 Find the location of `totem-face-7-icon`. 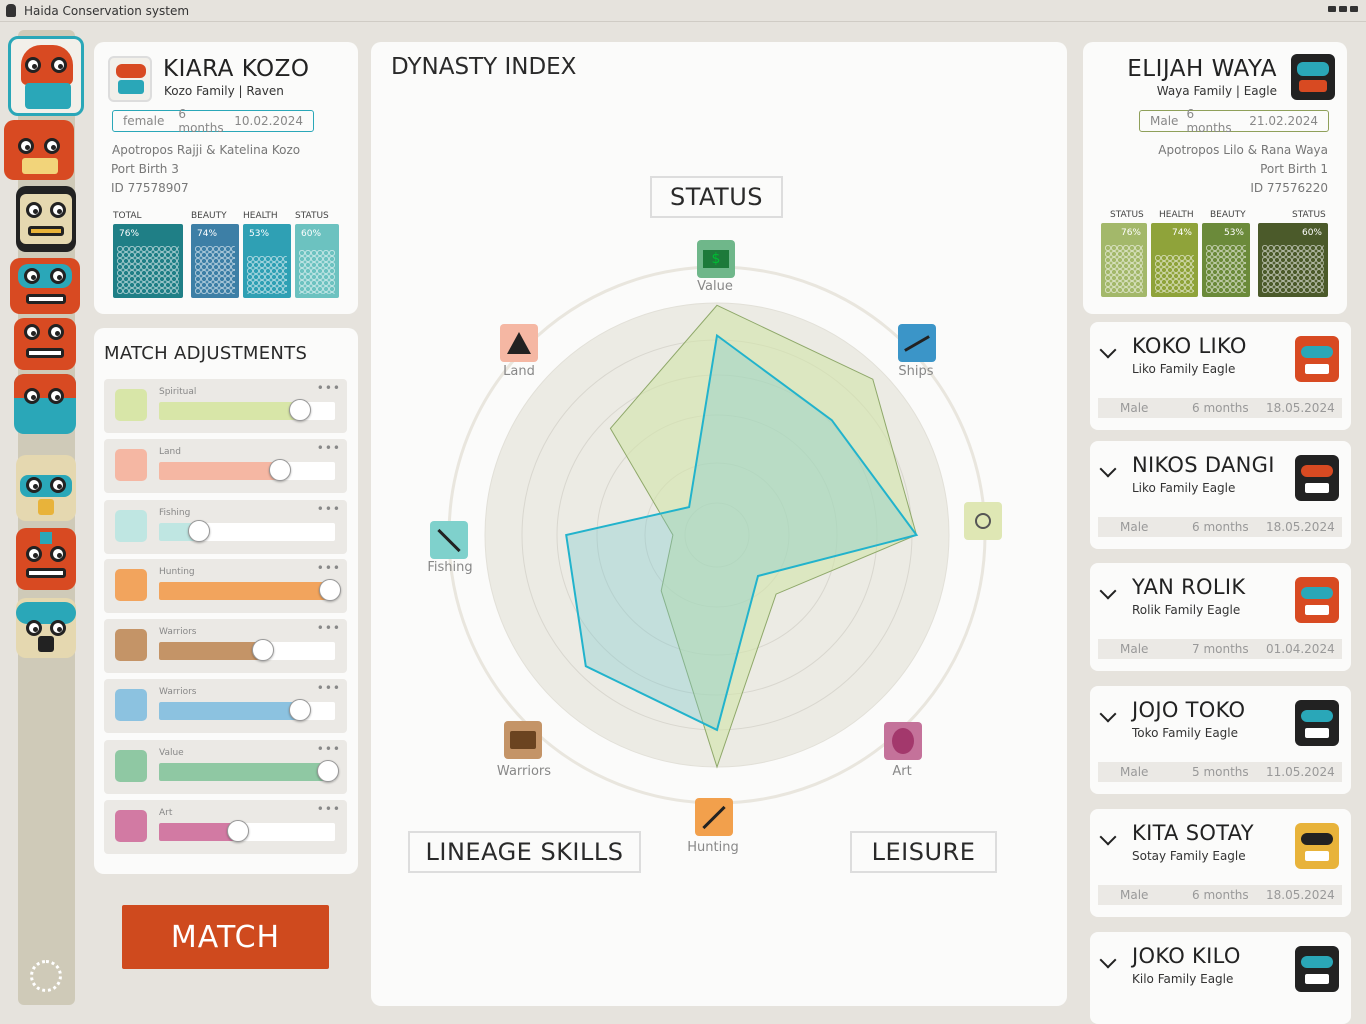

totem-face-7-icon is located at coordinates (46, 488).